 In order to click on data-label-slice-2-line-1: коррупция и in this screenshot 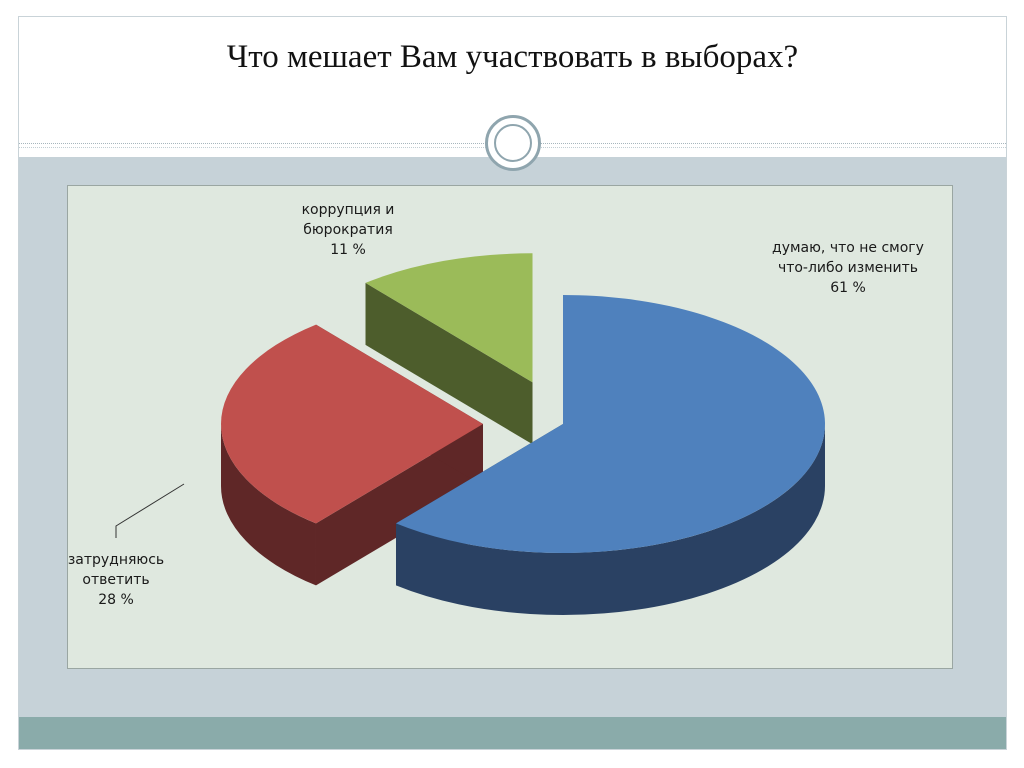, I will do `click(348, 210)`.